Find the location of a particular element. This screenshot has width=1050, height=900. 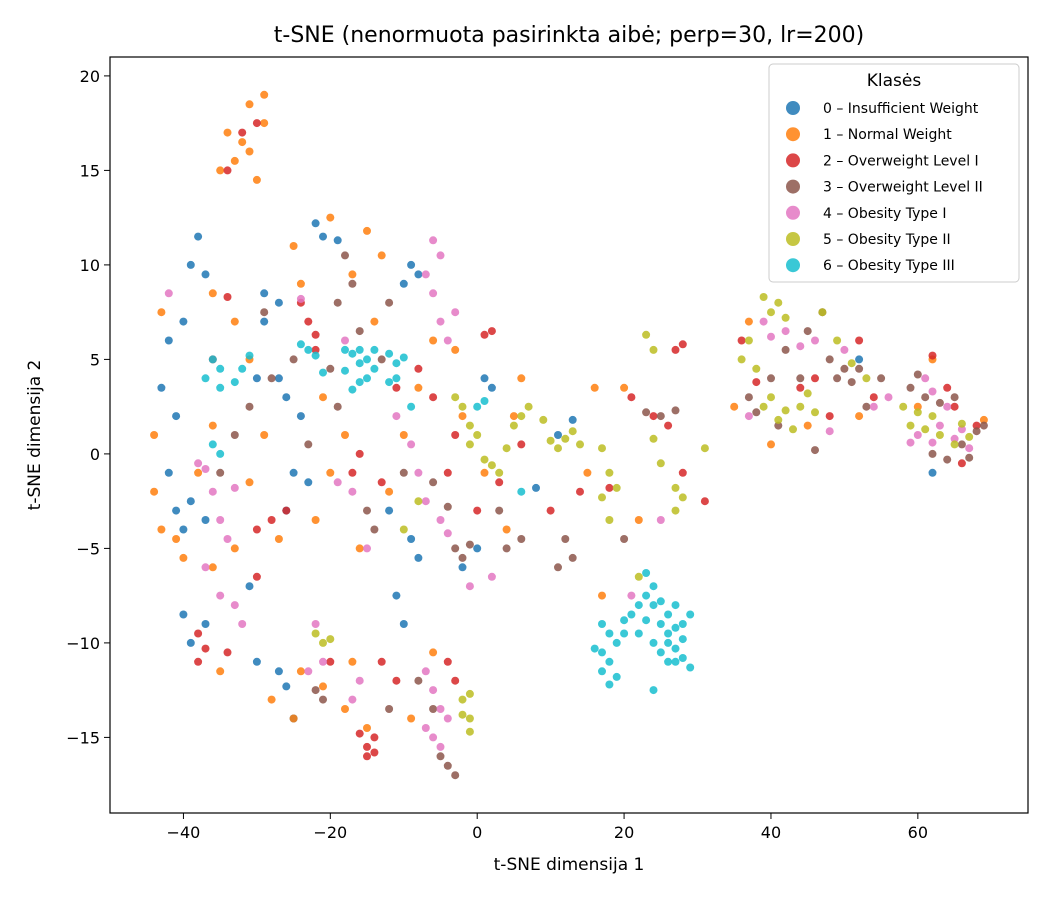

legend-marker is located at coordinates (793, 186).